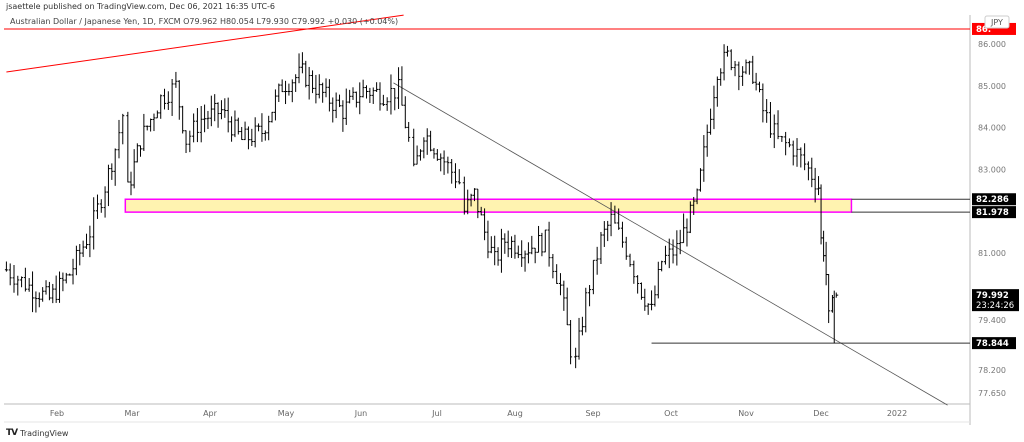 The height and width of the screenshot is (442, 1024). Describe the element at coordinates (997, 22) in the screenshot. I see `currency-badge: JPY` at that location.